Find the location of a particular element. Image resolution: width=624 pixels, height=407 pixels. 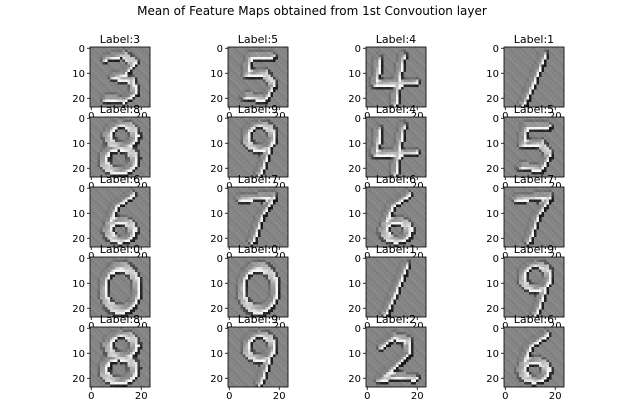

y-tick-label: 0 is located at coordinates (496, 49).